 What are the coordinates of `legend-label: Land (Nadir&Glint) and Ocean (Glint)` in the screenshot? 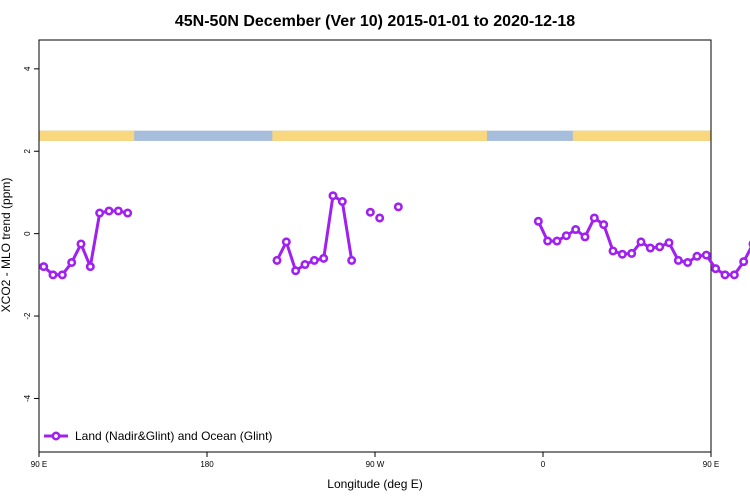 It's located at (173, 436).